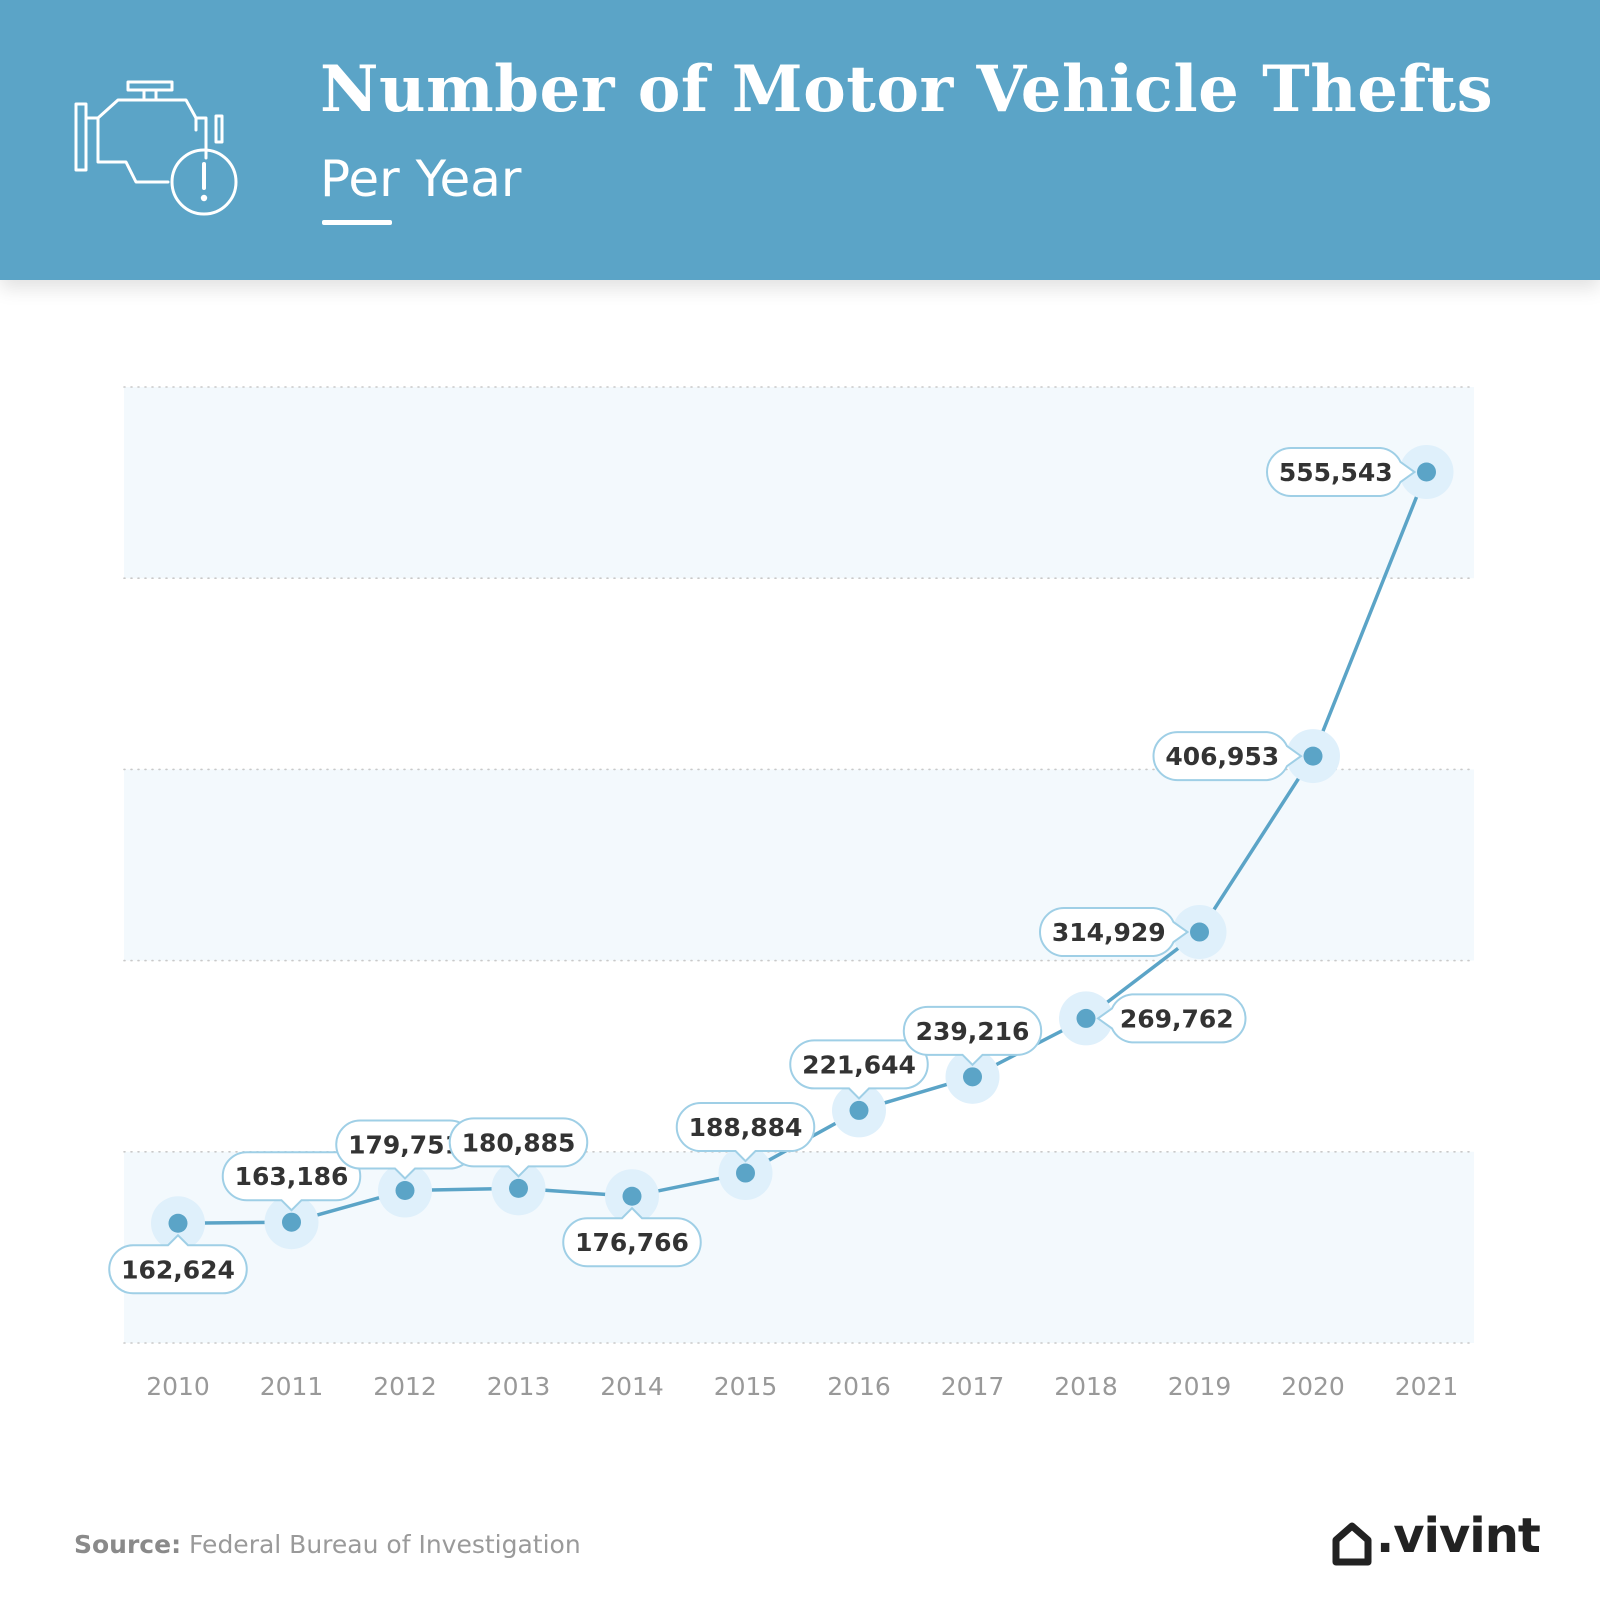 The height and width of the screenshot is (1624, 1600). I want to click on data-label: 179,751, so click(405, 1145).